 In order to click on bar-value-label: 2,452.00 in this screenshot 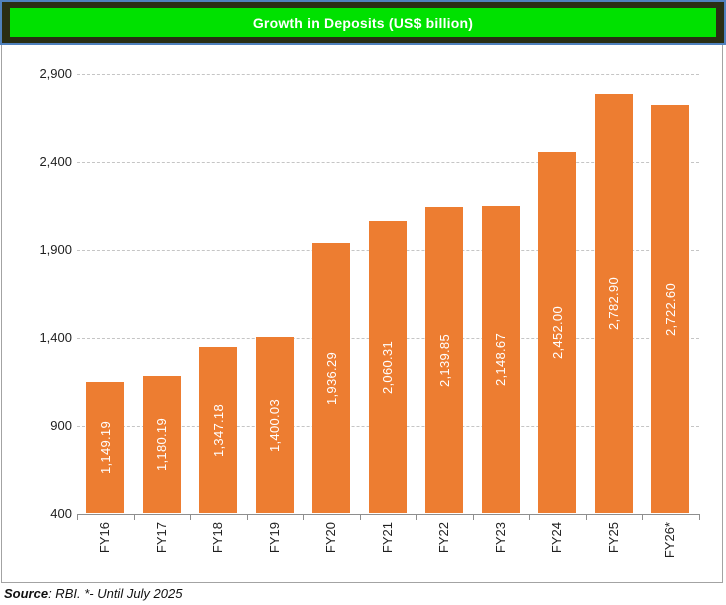, I will do `click(557, 333)`.